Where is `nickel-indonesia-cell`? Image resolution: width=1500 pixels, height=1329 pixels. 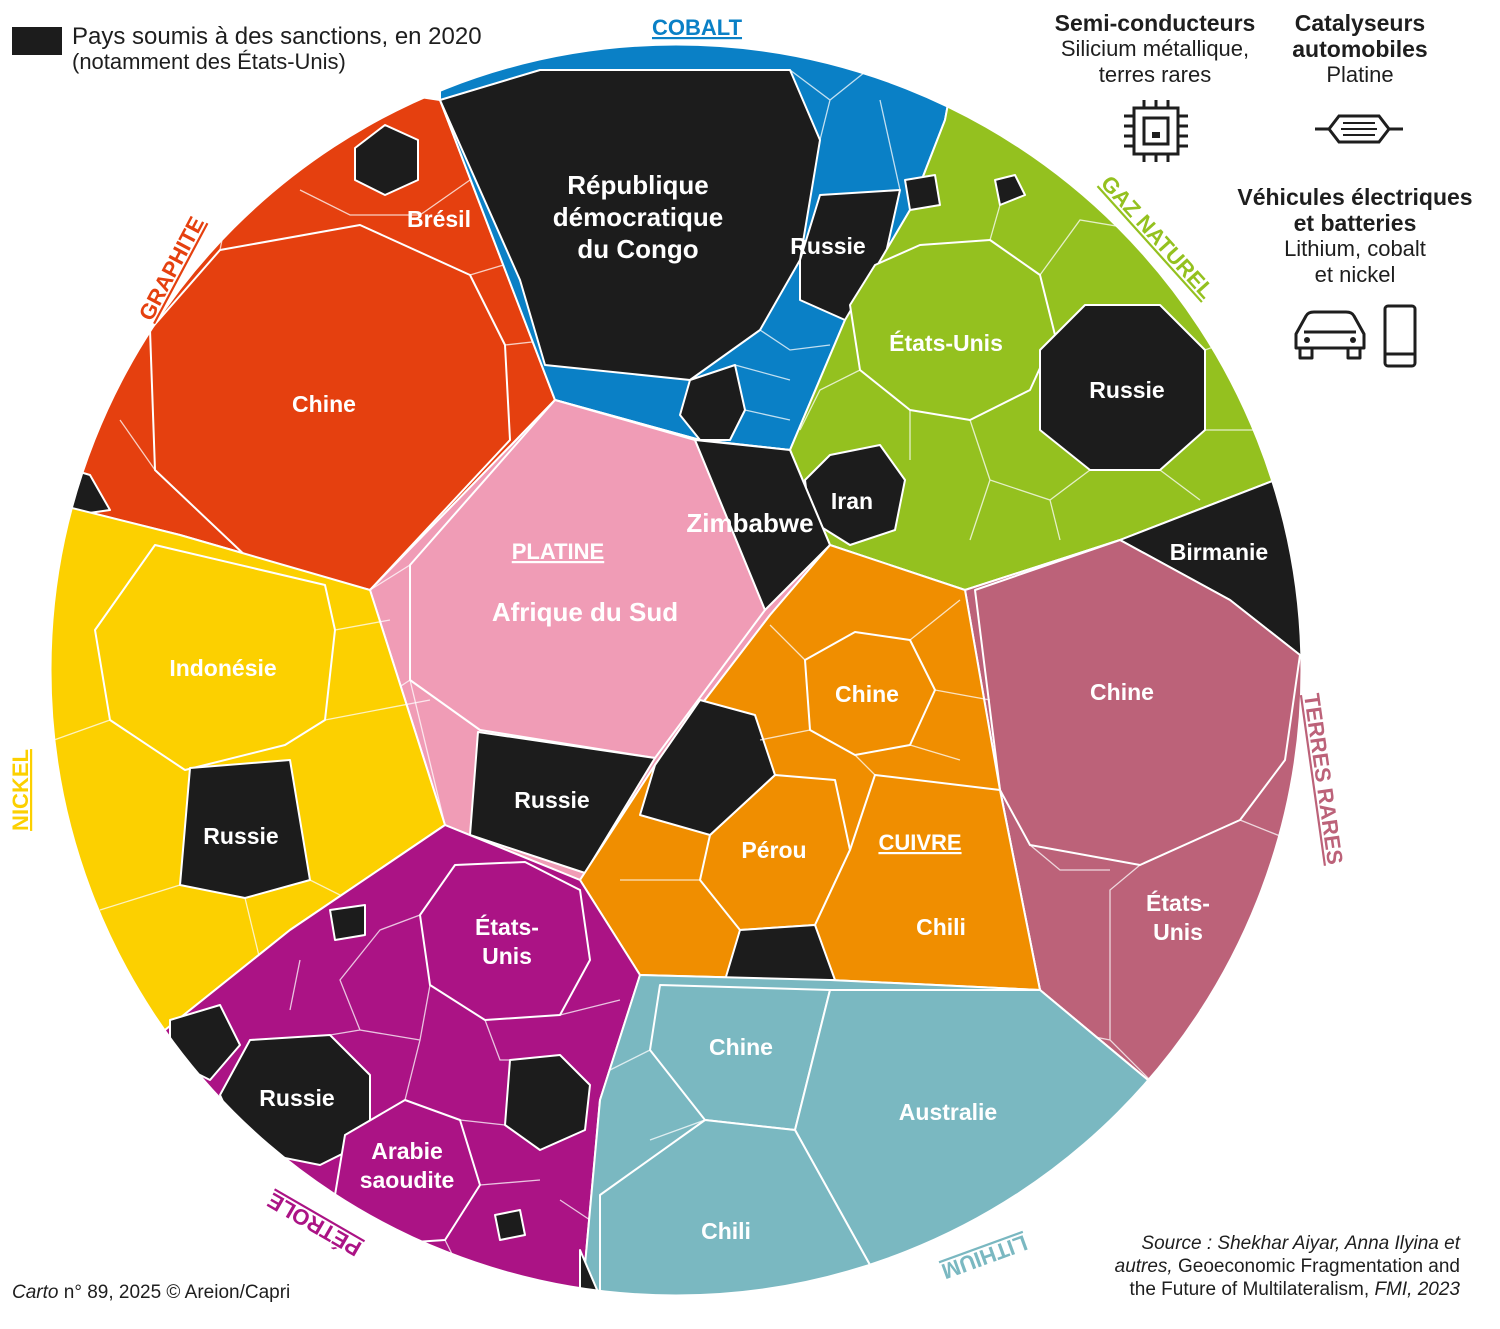
nickel-indonesia-cell is located at coordinates (215, 657).